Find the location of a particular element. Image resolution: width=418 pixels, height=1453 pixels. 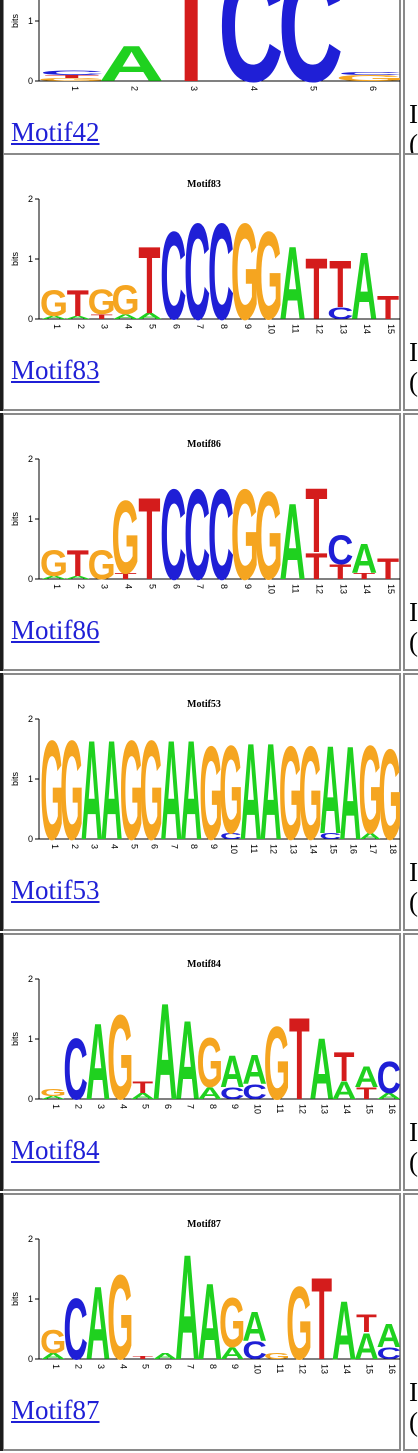

x-tick-label: 1 is located at coordinates (57, 586).